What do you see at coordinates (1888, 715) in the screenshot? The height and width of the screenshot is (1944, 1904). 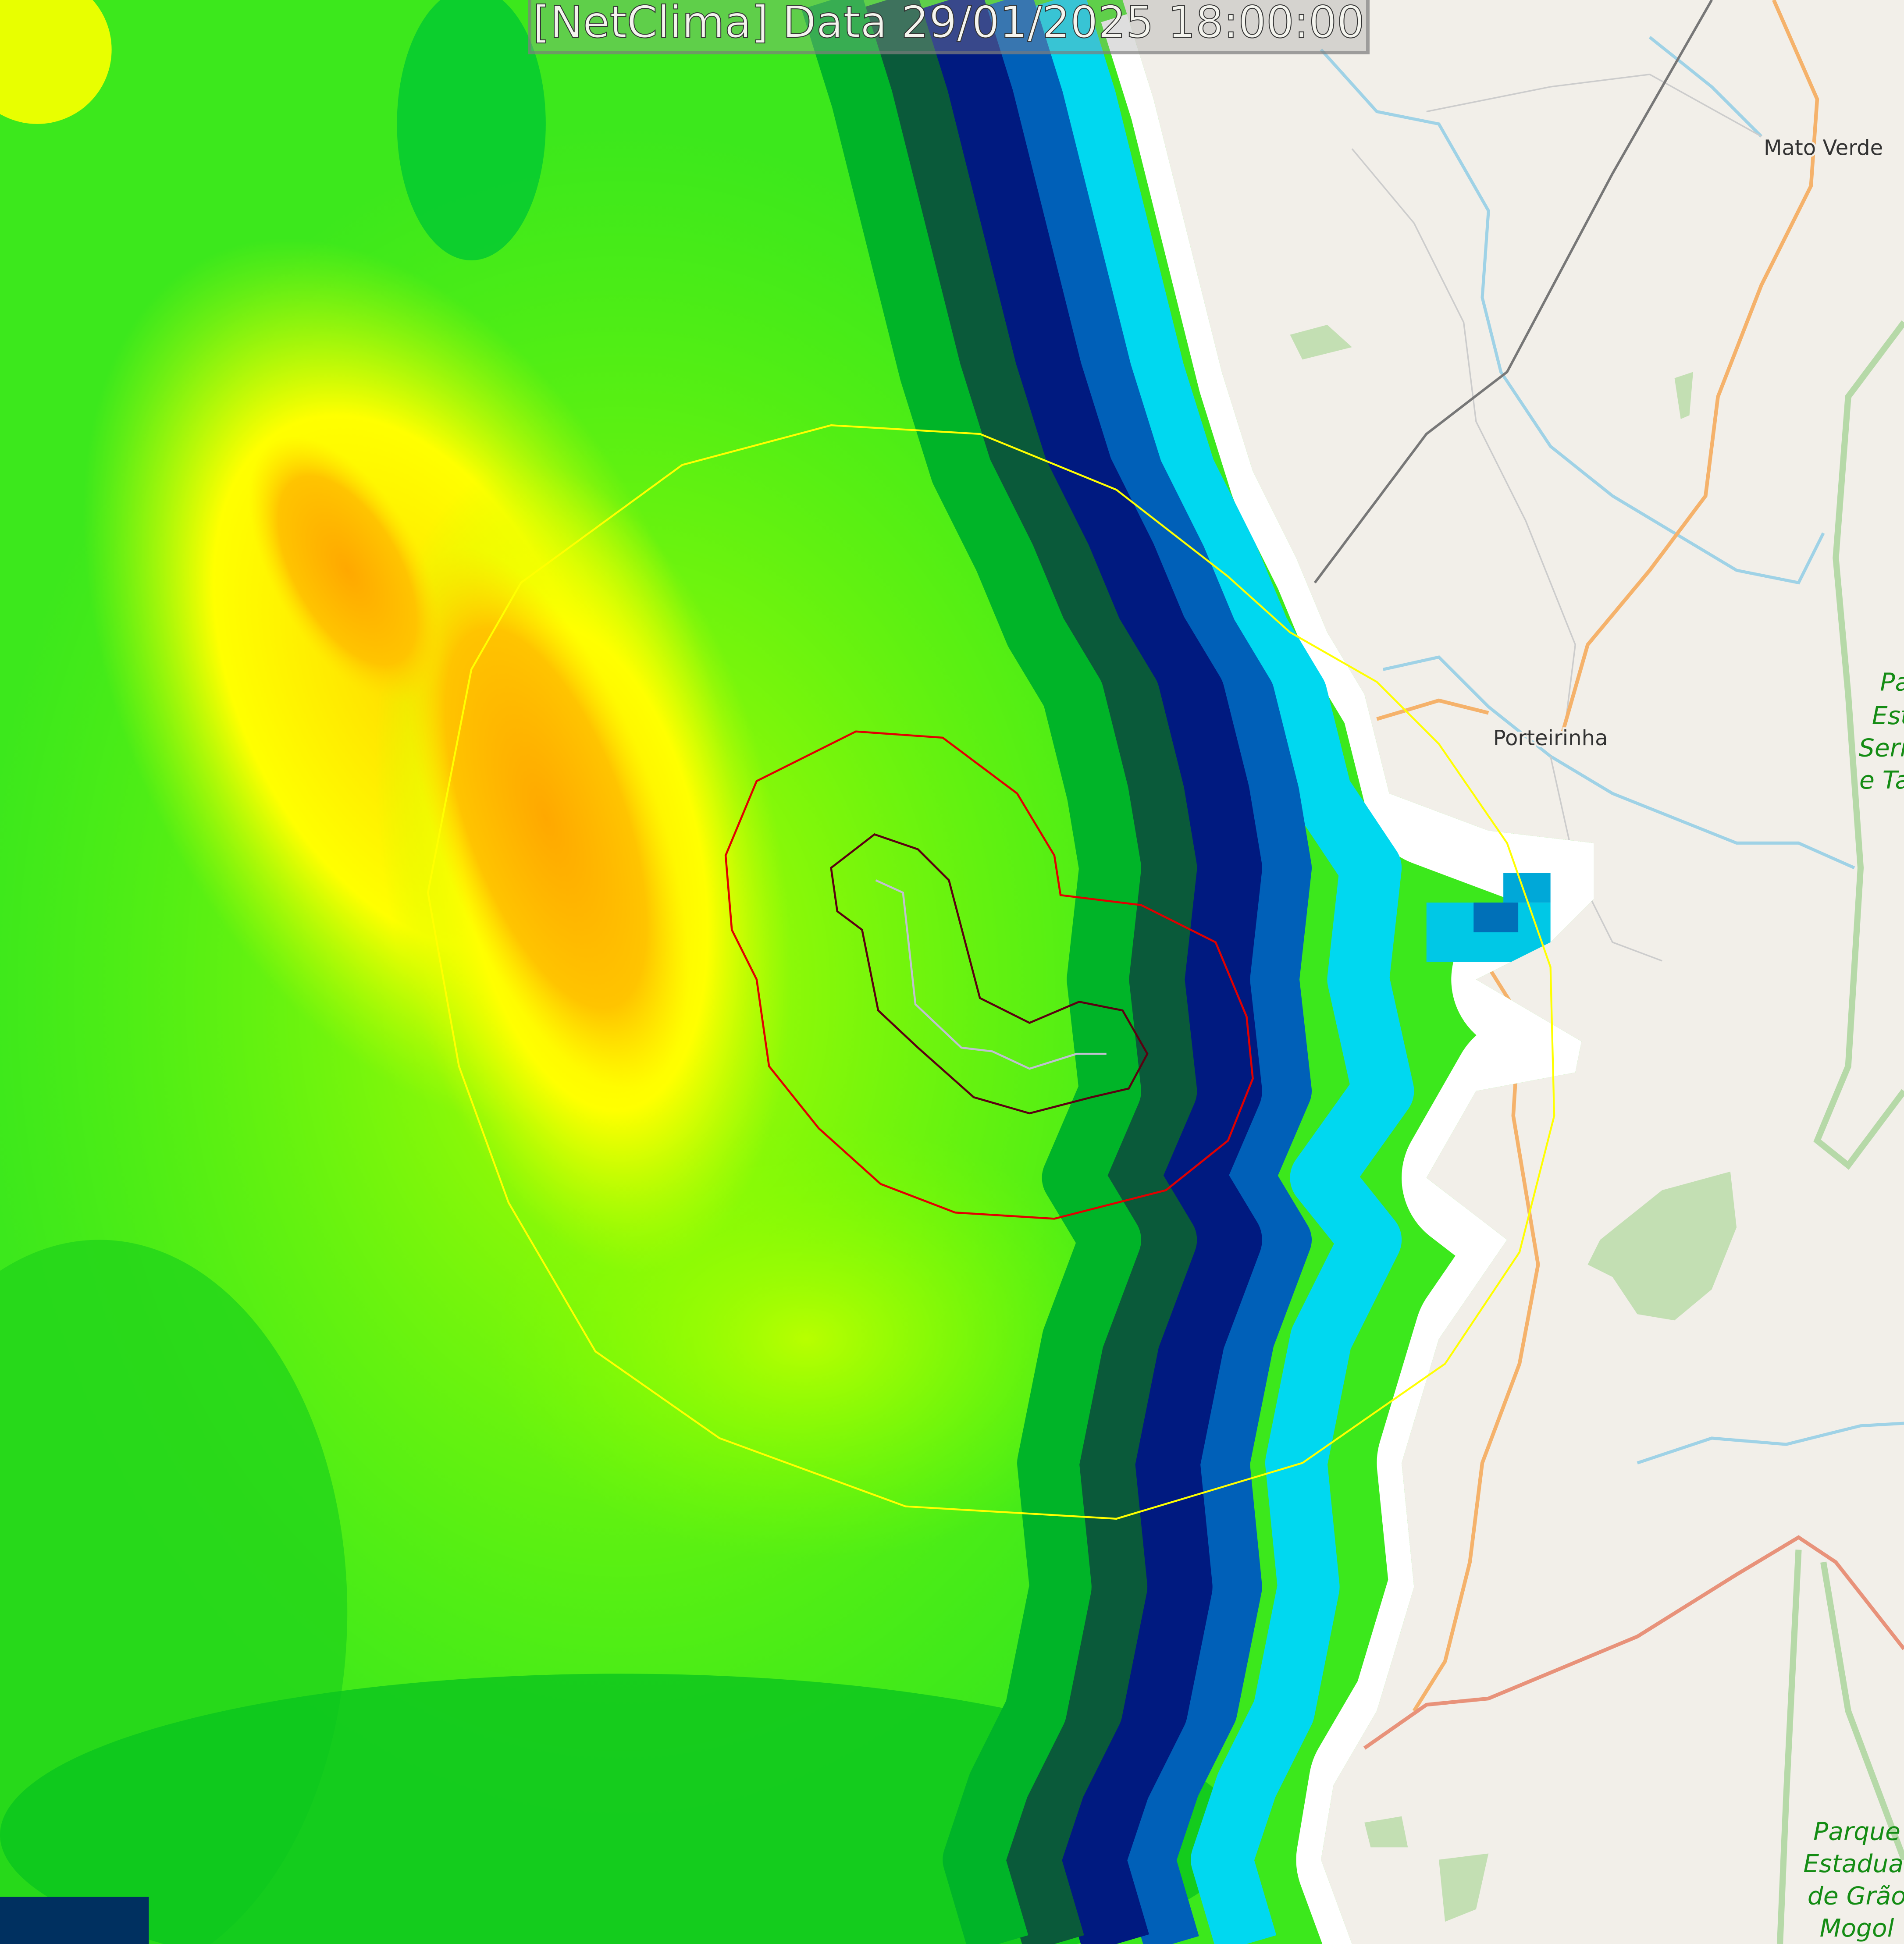 I see `park-label-serra-line-2: Est` at bounding box center [1888, 715].